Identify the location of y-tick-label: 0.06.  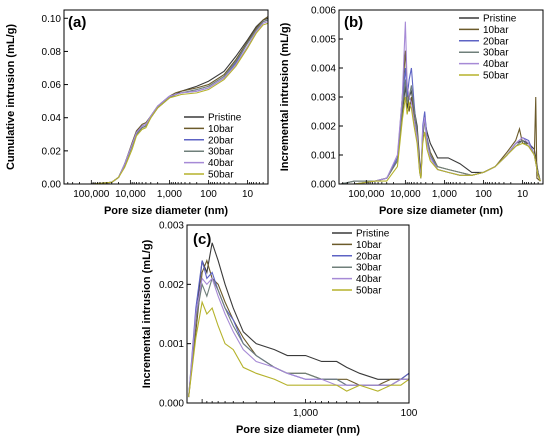
(52, 85).